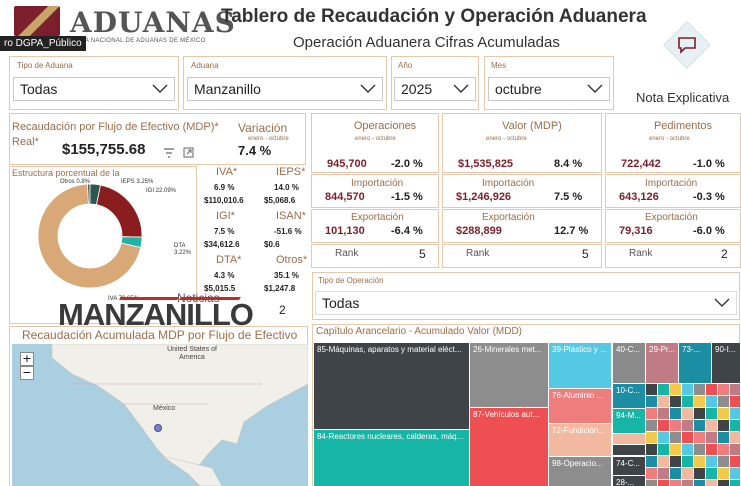 The height and width of the screenshot is (486, 741). I want to click on focus-mode-icon, so click(188, 152).